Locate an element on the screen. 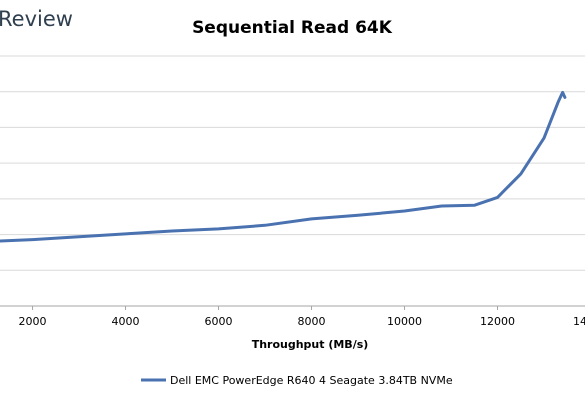 This screenshot has width=585, height=401. x-tick-label: 4000 is located at coordinates (126, 321).